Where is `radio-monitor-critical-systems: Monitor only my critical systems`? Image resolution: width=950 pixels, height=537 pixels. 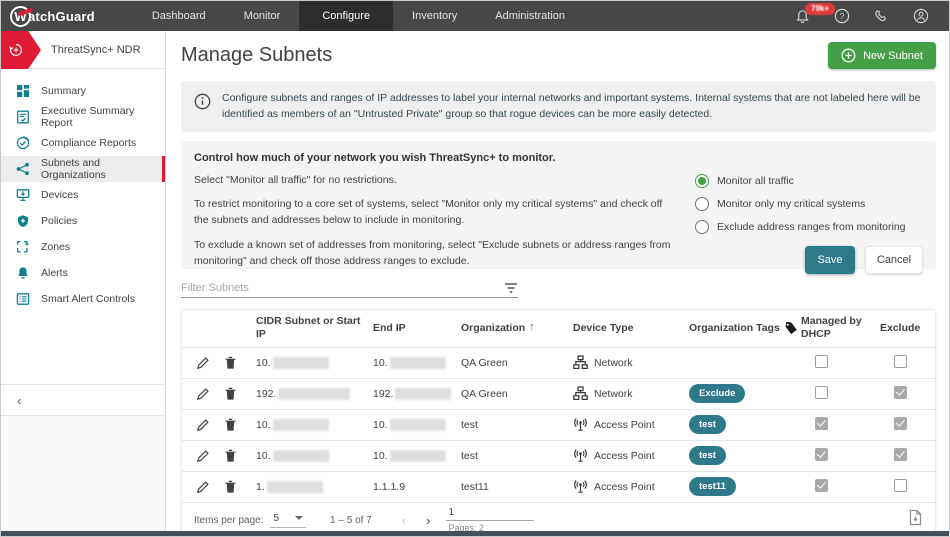
radio-monitor-critical-systems: Monitor only my critical systems is located at coordinates (809, 203).